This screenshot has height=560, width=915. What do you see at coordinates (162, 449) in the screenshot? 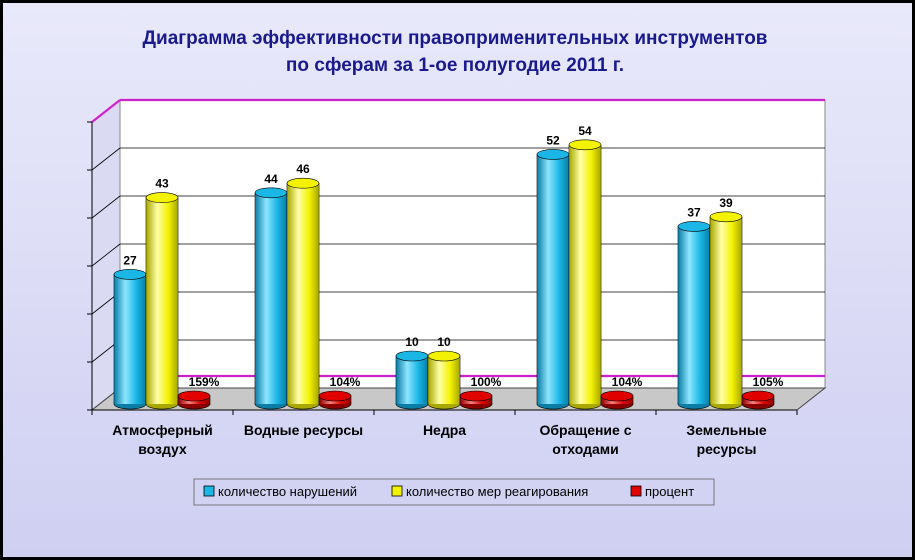
I see `category-label: воздух` at bounding box center [162, 449].